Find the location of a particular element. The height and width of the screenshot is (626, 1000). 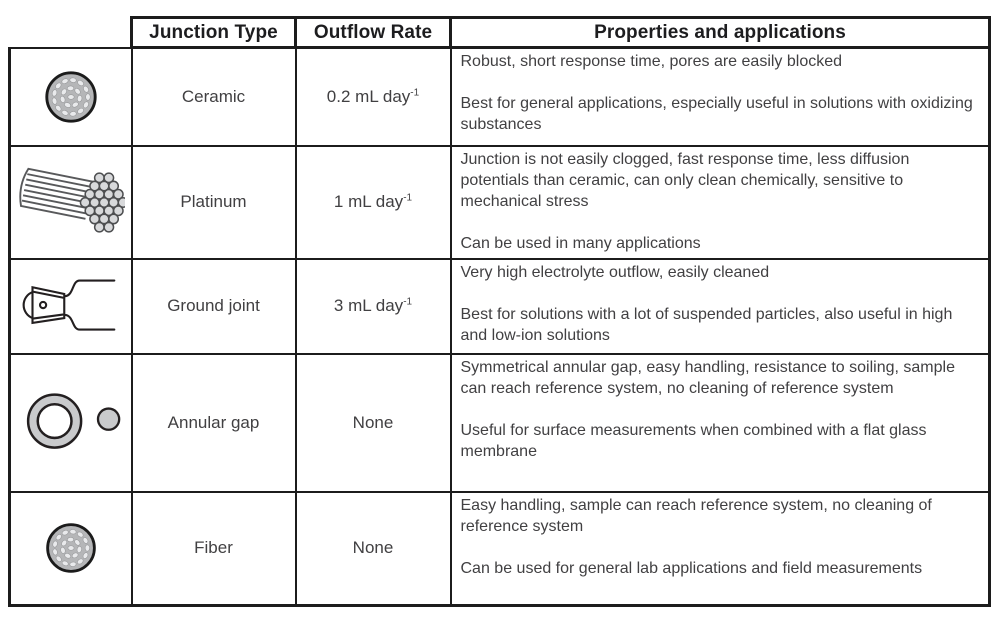

header-properties: Properties and applications is located at coordinates (720, 32).